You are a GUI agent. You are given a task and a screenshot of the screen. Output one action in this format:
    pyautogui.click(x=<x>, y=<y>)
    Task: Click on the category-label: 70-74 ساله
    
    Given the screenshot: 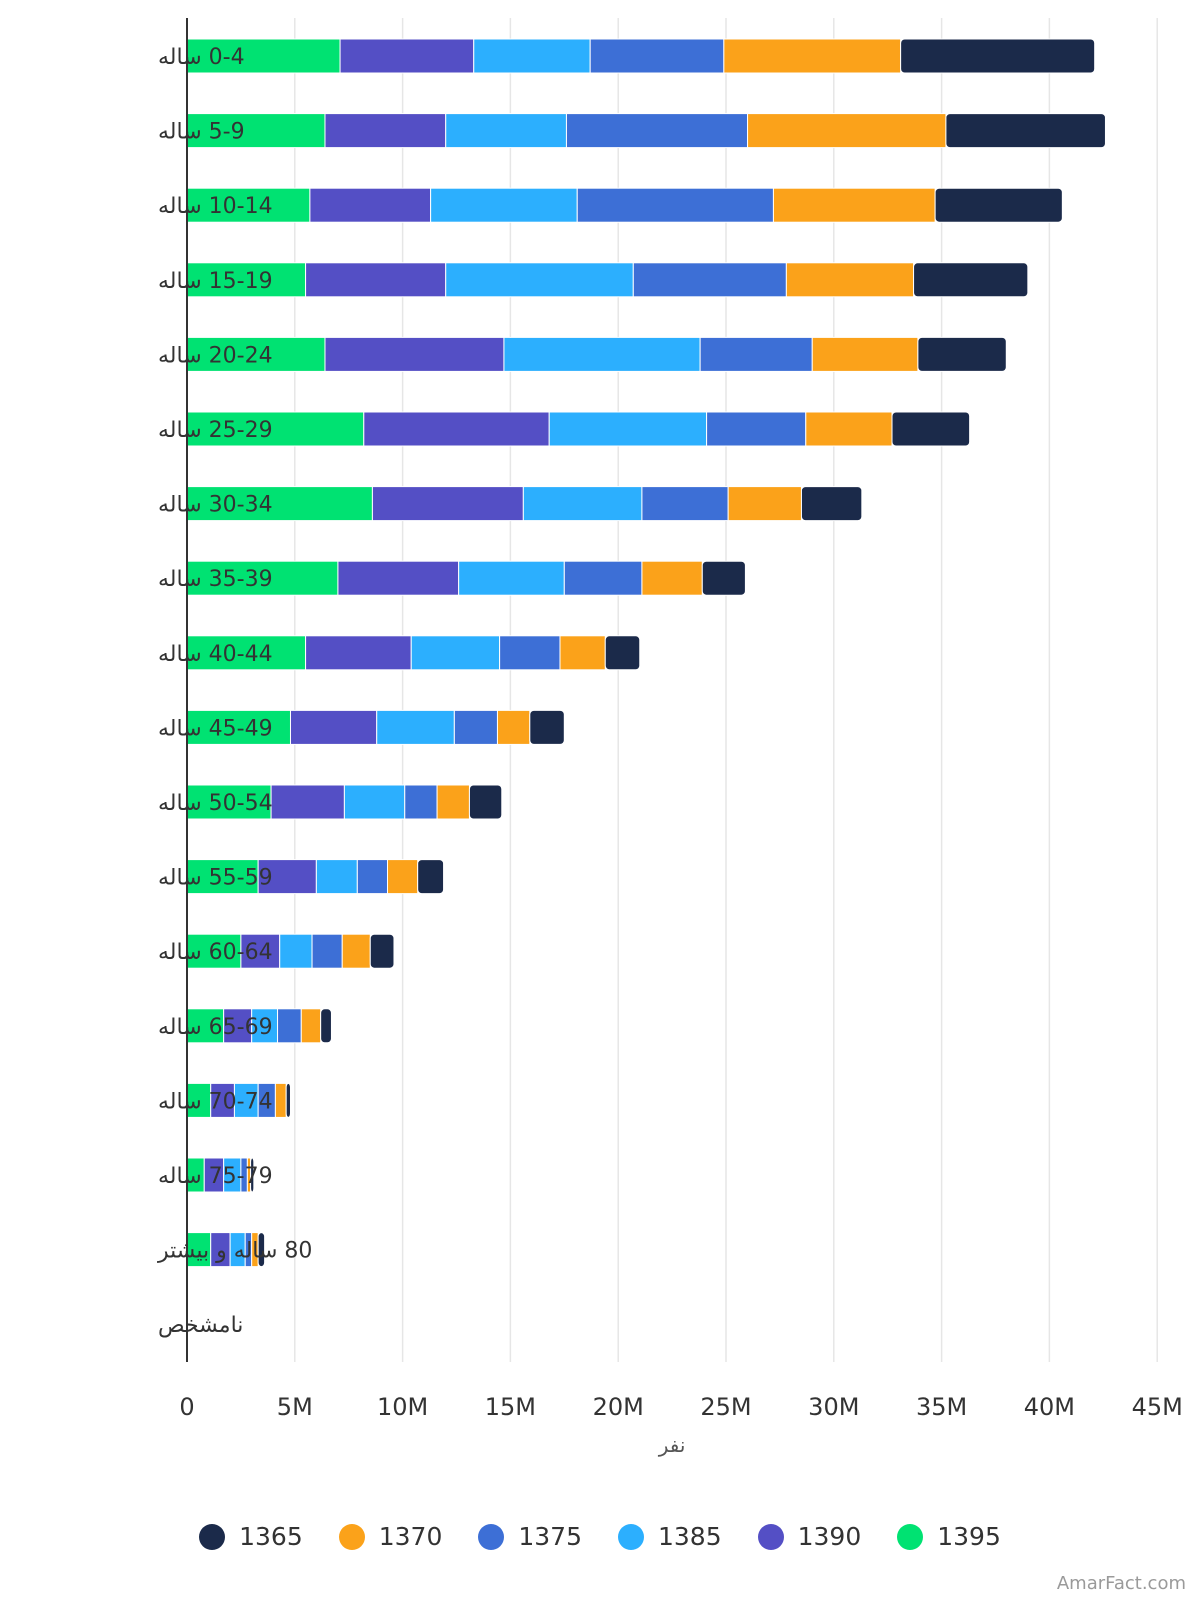 What is the action you would take?
    pyautogui.click(x=215, y=1101)
    